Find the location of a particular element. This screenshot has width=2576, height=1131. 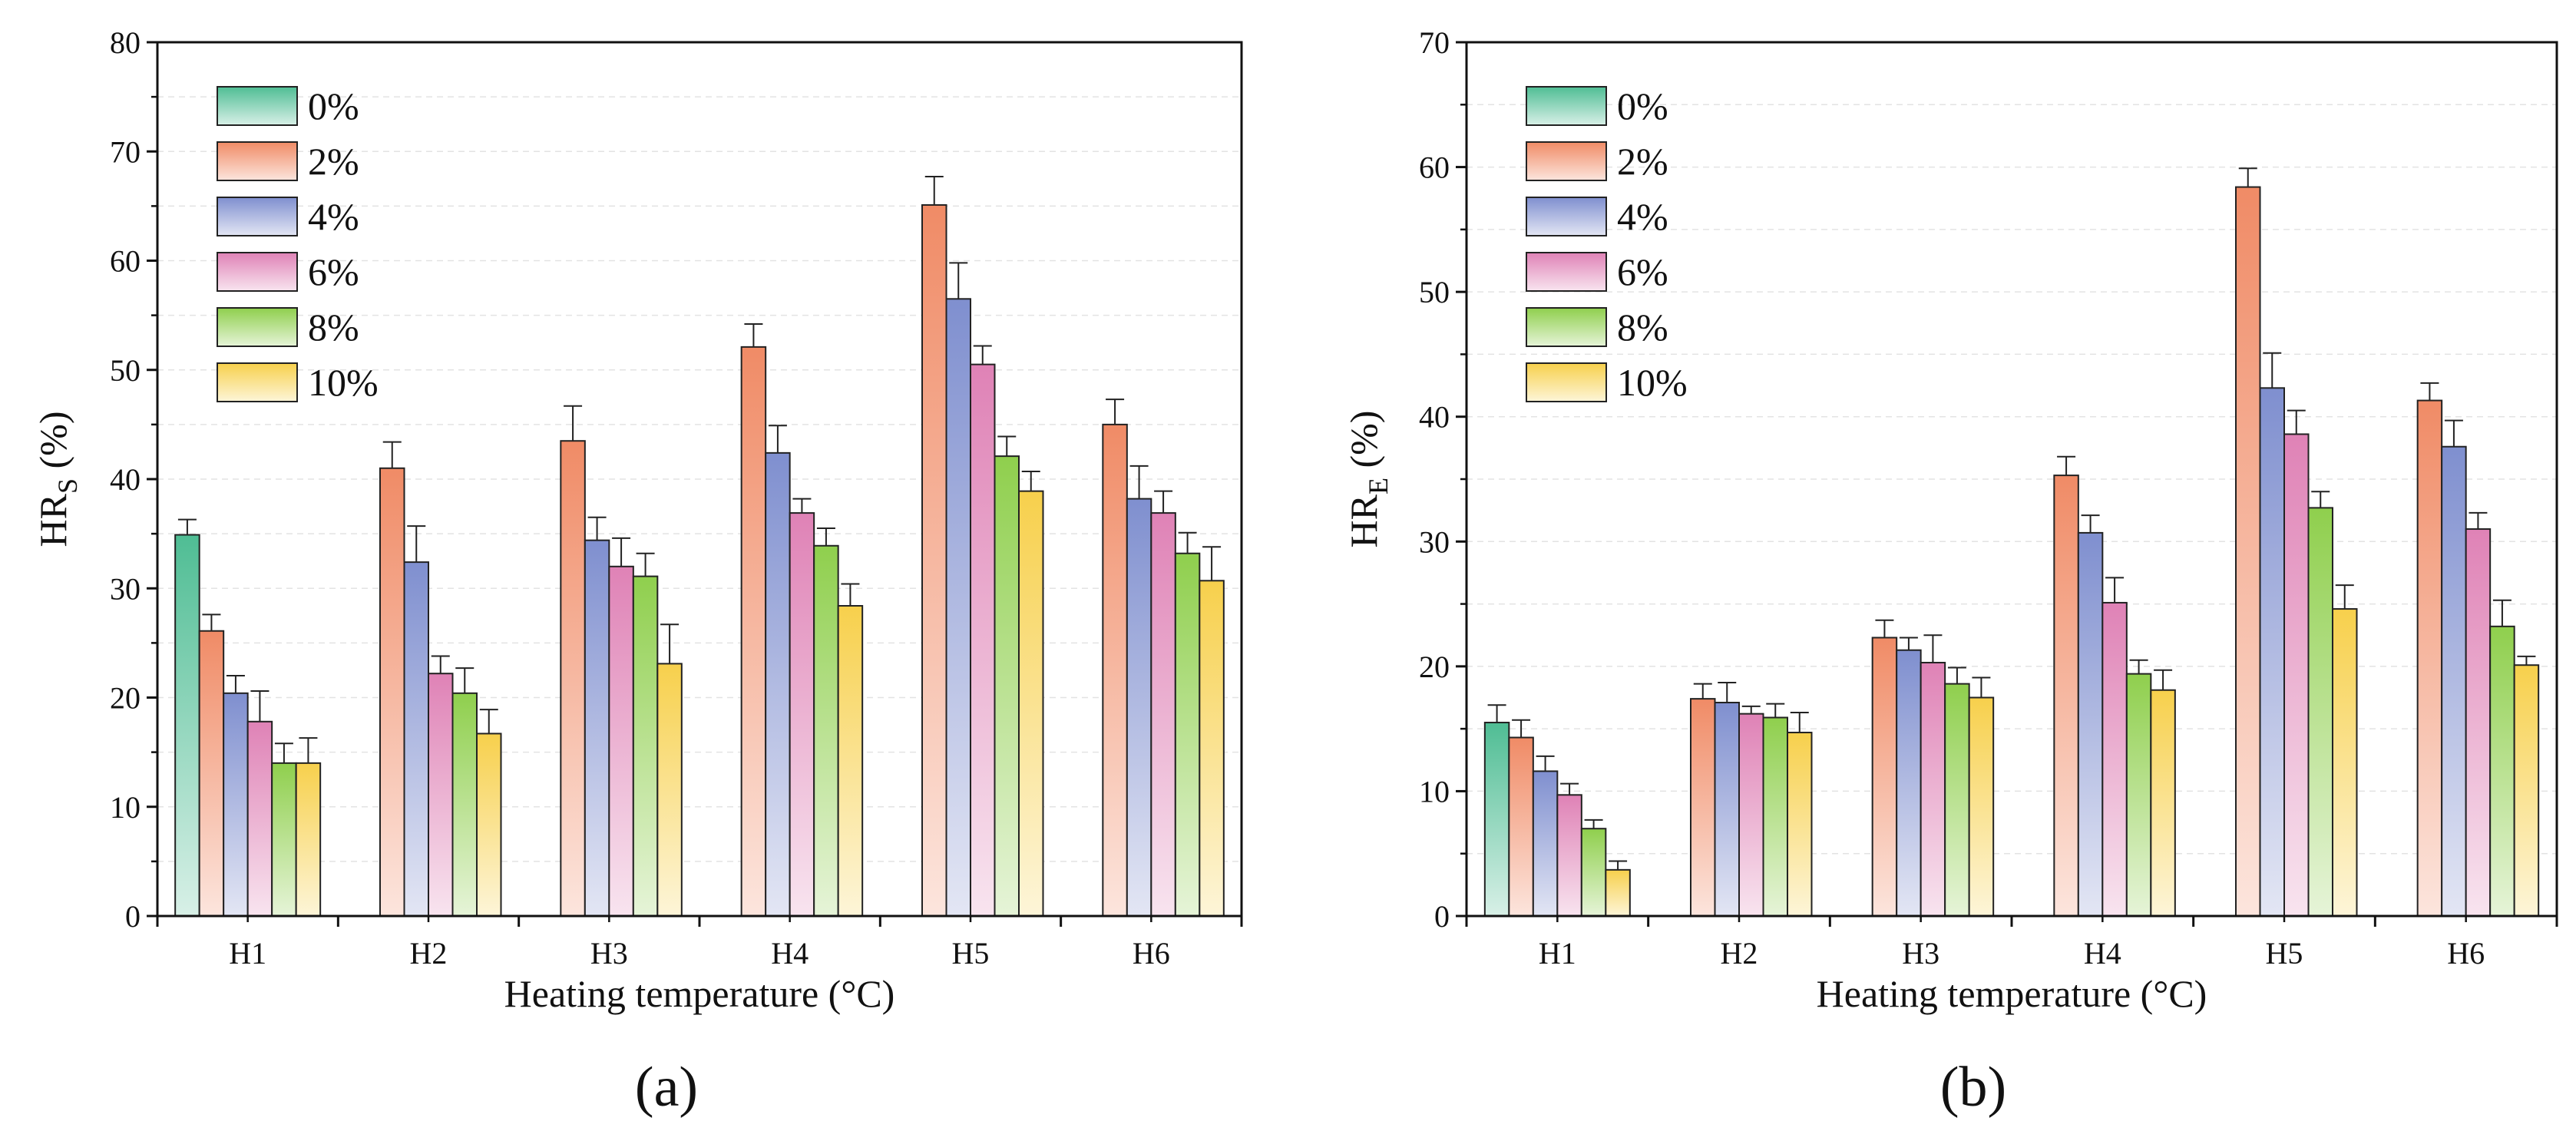

panel-label: (b) is located at coordinates (1973, 1087).